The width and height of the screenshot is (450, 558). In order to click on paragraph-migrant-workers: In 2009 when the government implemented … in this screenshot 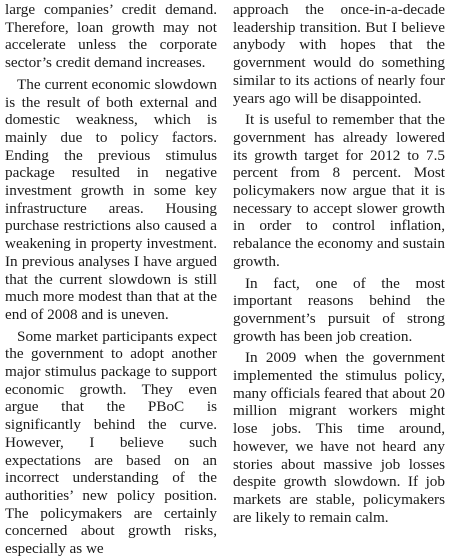, I will do `click(339, 437)`.